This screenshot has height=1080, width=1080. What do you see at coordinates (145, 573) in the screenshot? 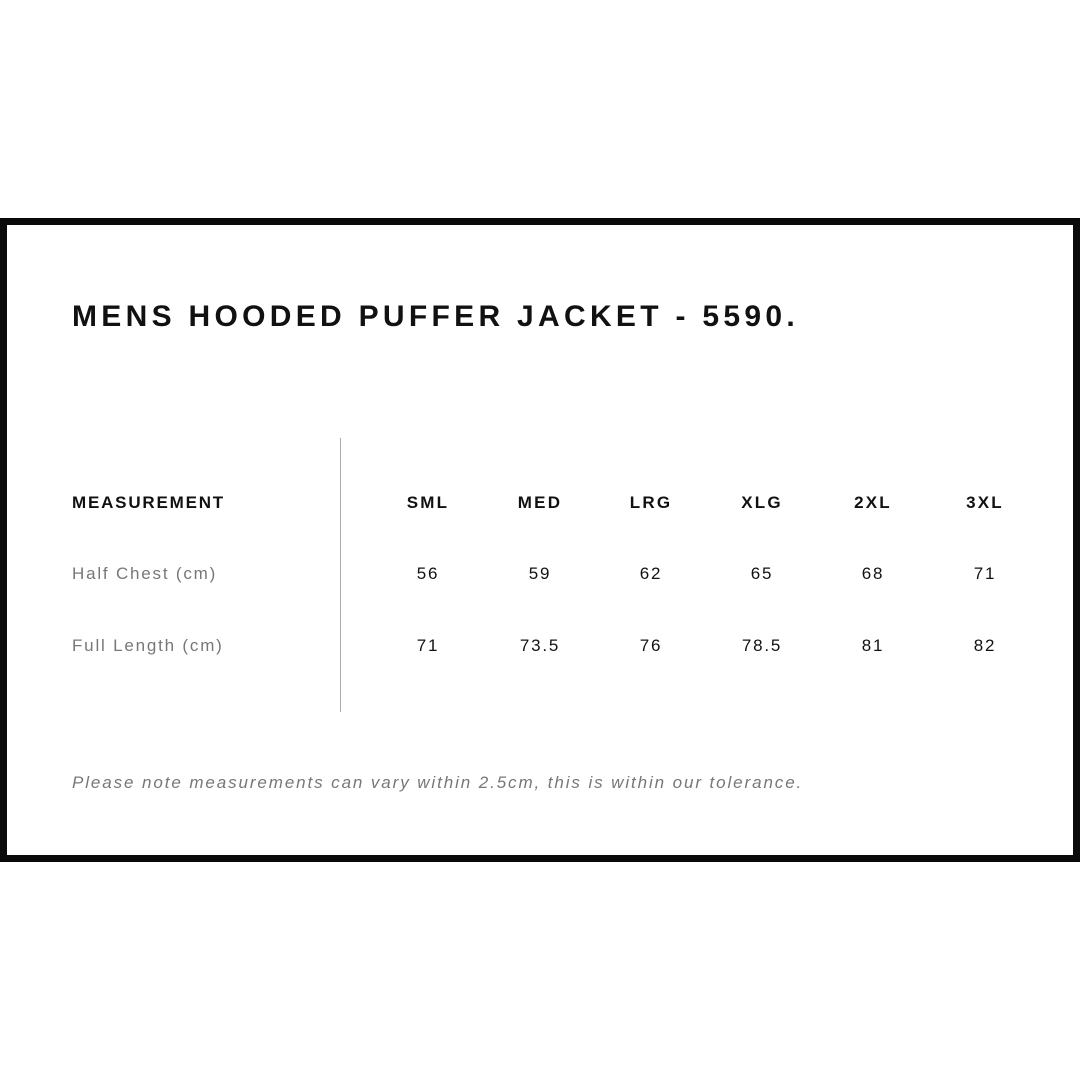
I see `row-label: Half Chest (cm)` at bounding box center [145, 573].